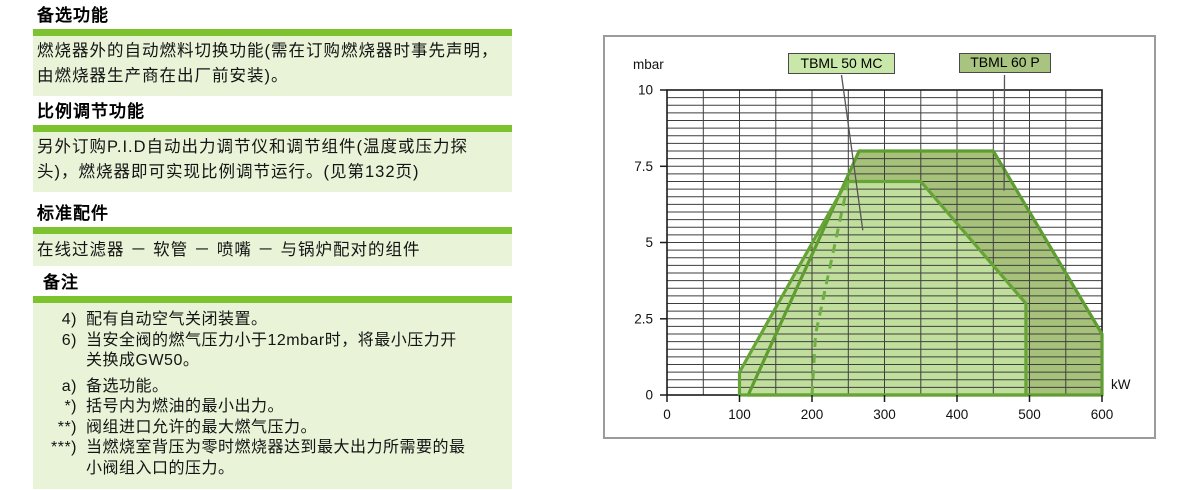  I want to click on svg-text: 600, so click(1102, 414).